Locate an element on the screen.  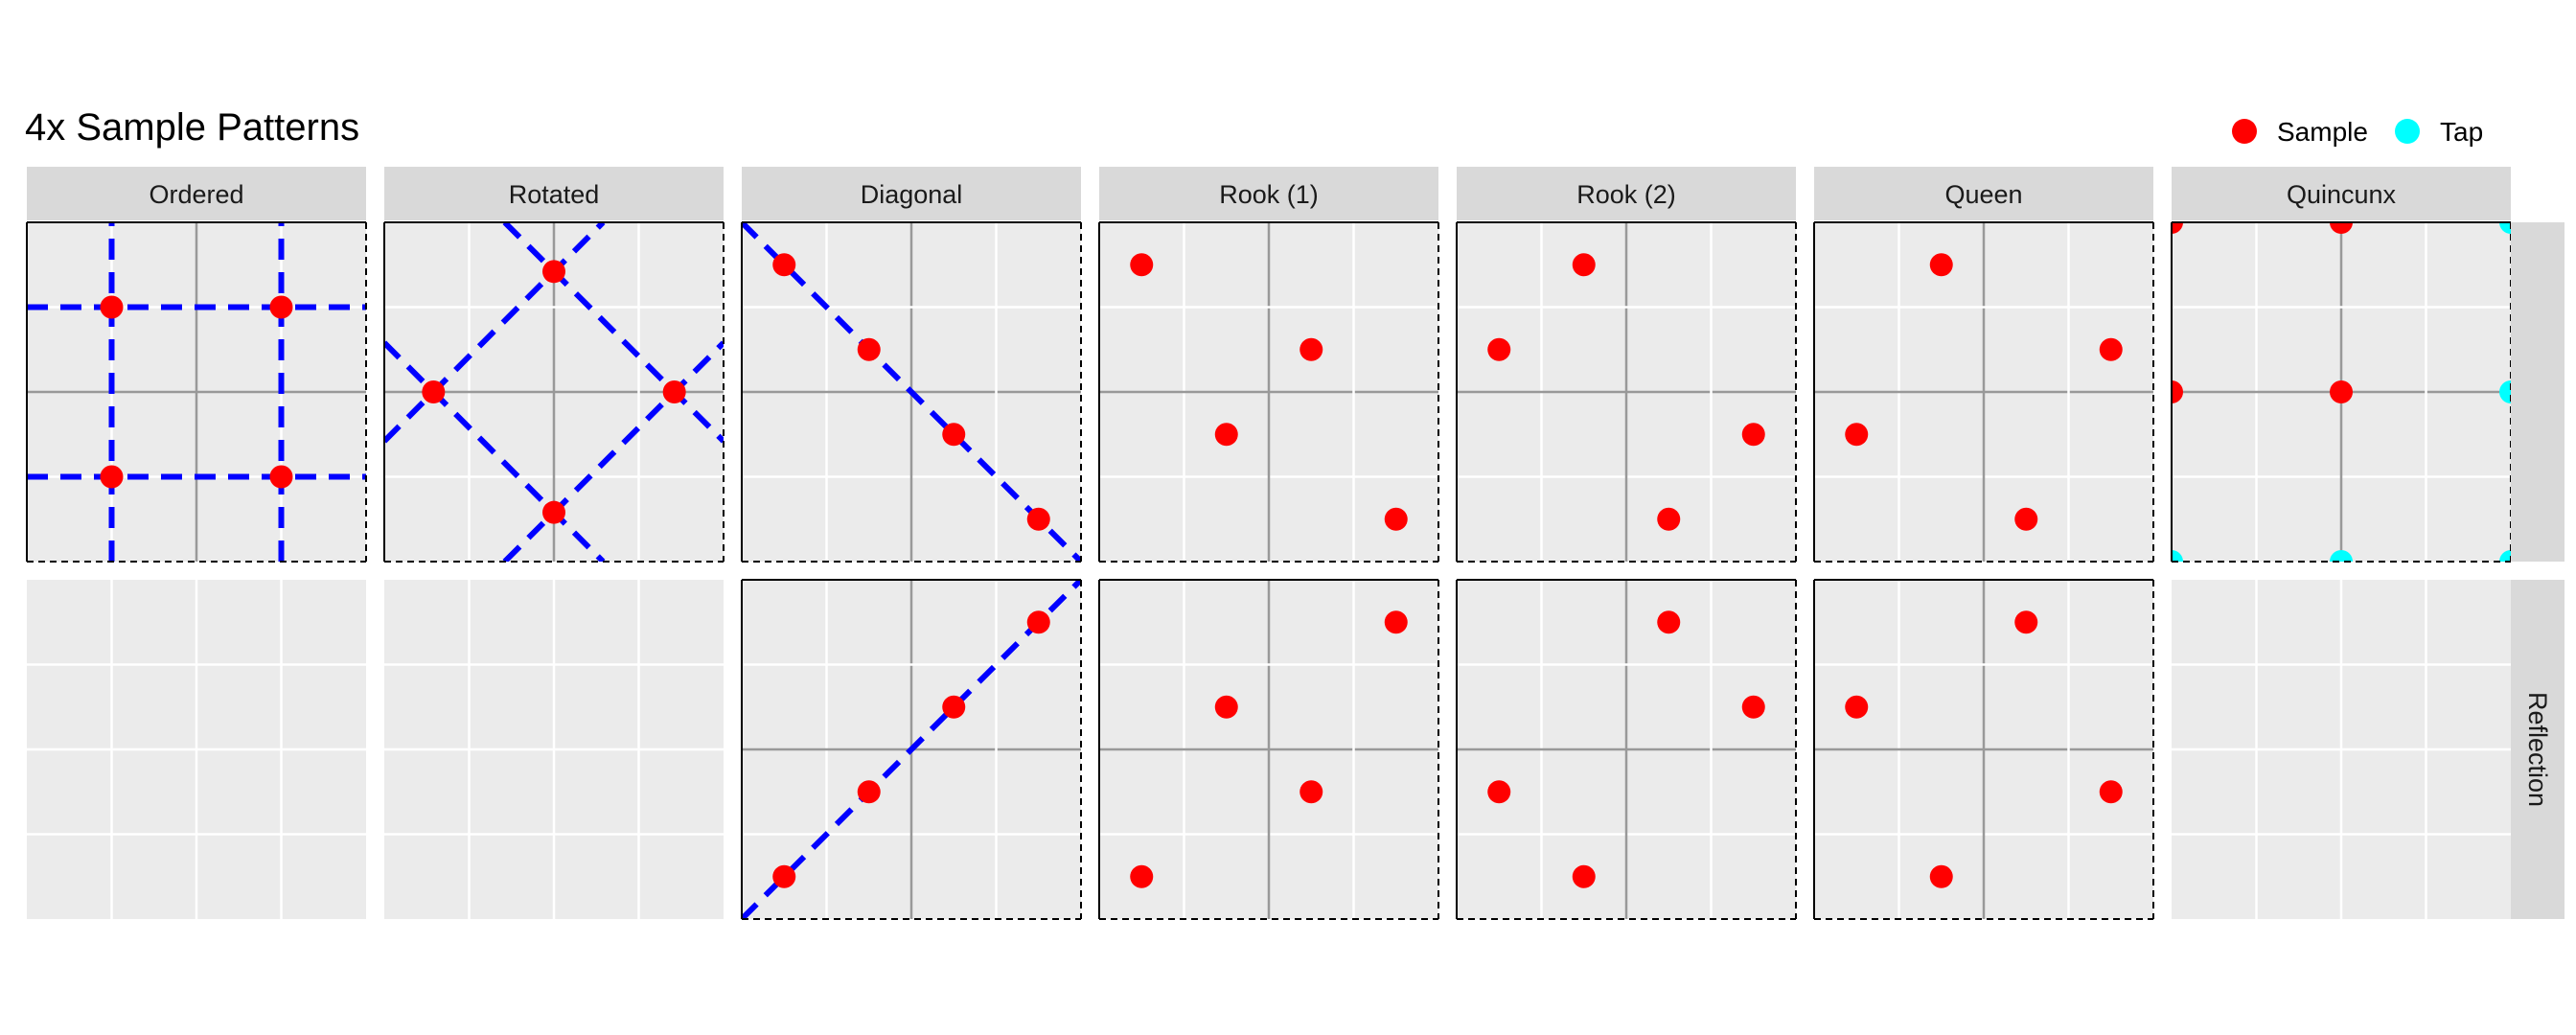
panel-ordered is located at coordinates (196, 392).